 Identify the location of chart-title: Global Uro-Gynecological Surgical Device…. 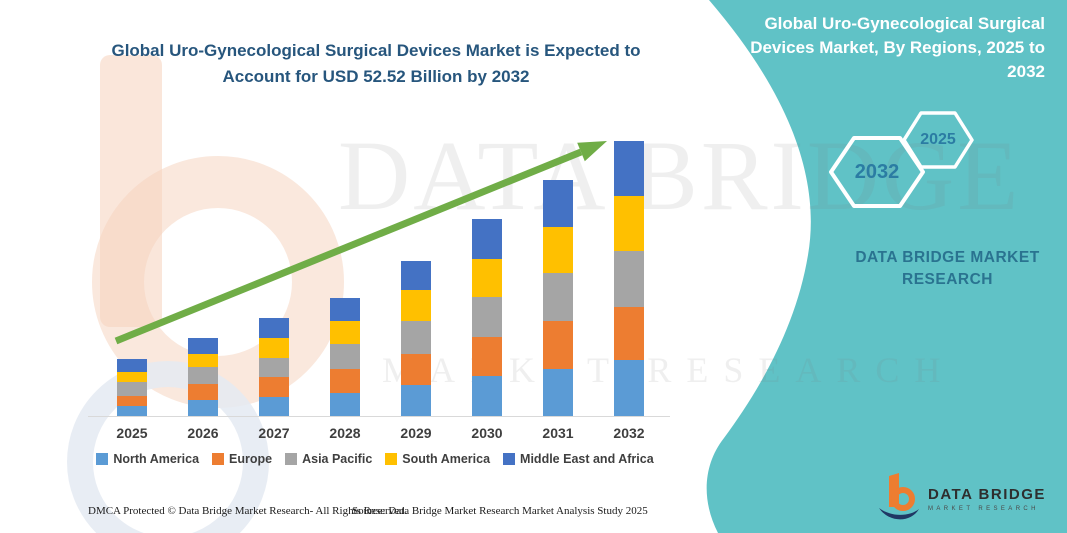
(376, 63).